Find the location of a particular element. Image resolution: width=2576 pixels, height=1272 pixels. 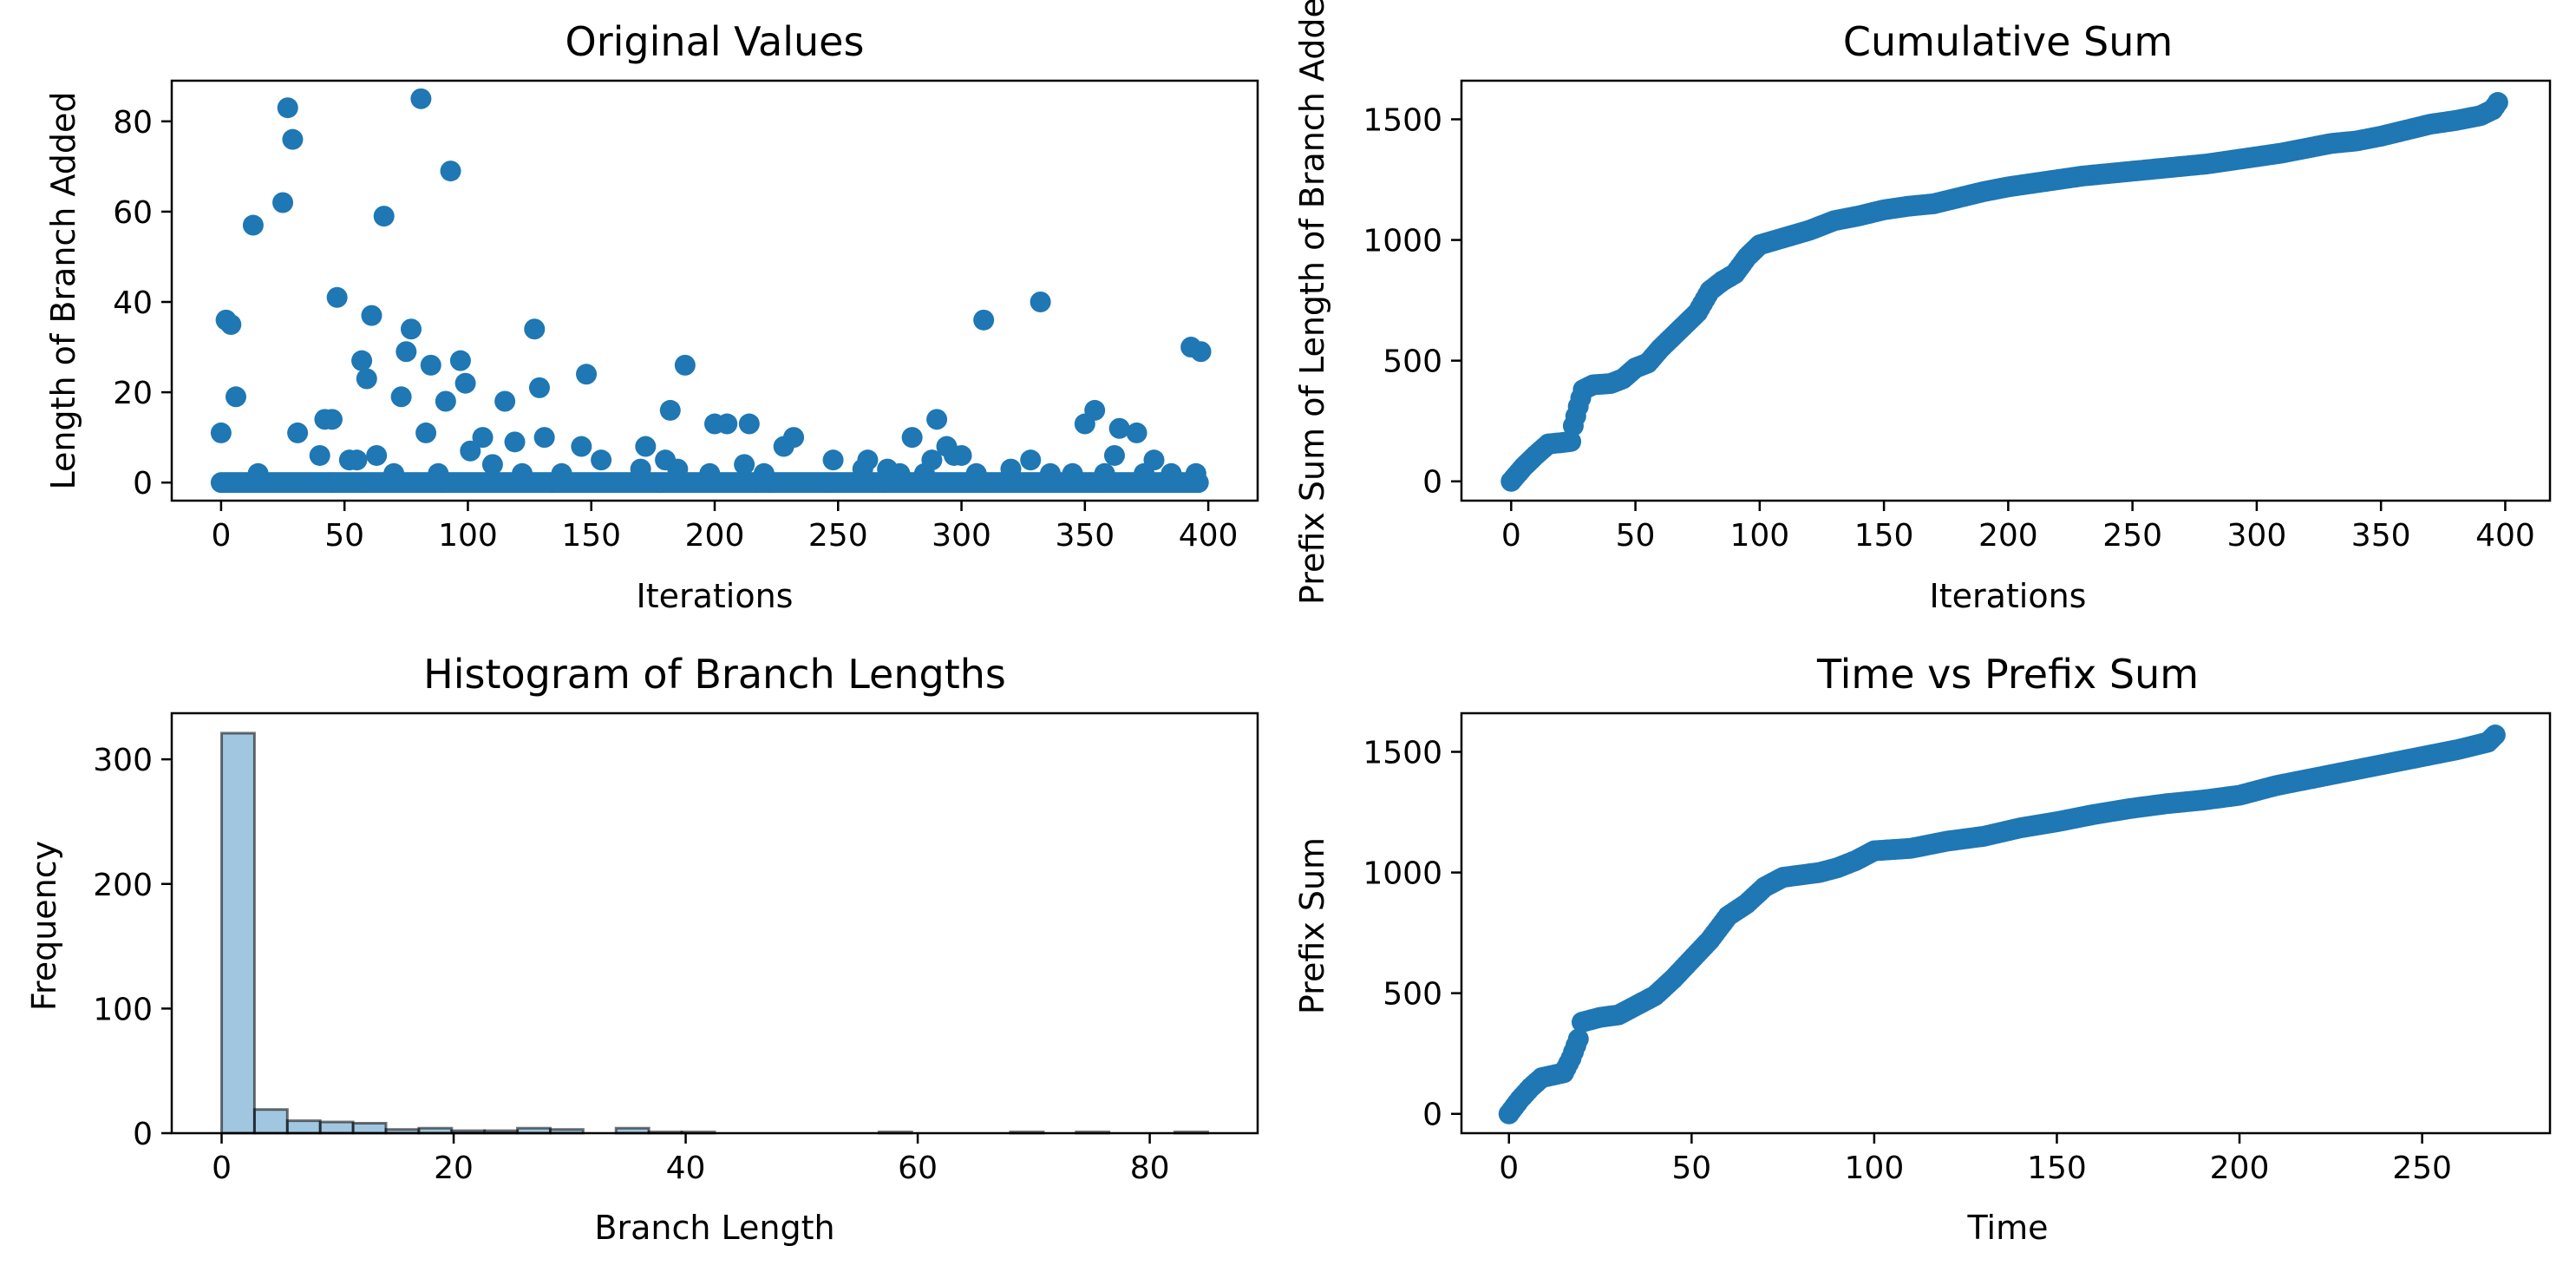

y-tick-label: 100 is located at coordinates (123, 1009).